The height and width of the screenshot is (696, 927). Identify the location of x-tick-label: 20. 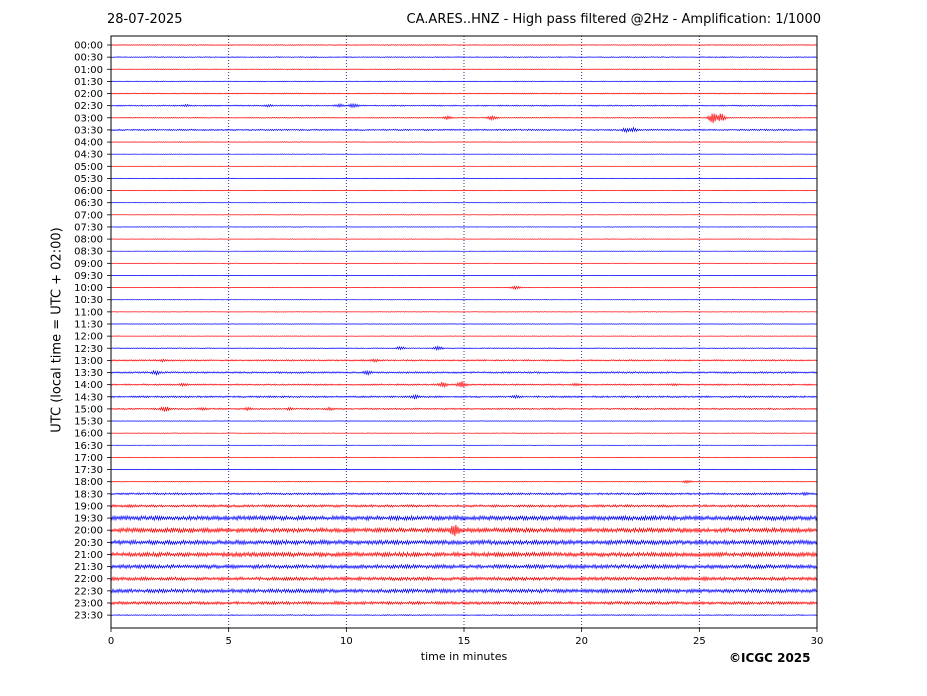
(581, 641).